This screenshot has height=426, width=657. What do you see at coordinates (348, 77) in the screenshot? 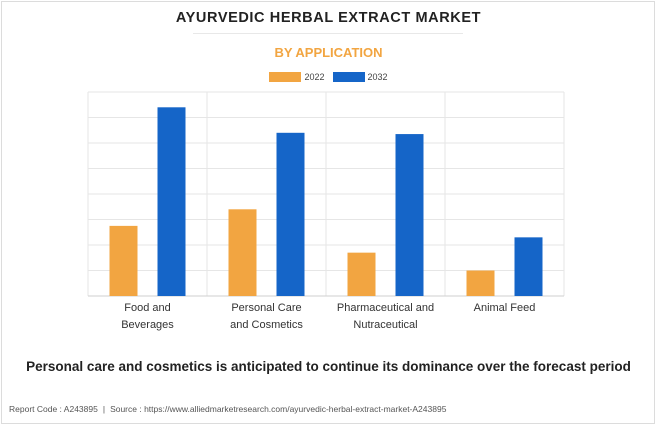
I see `legend-swatch-2032` at bounding box center [348, 77].